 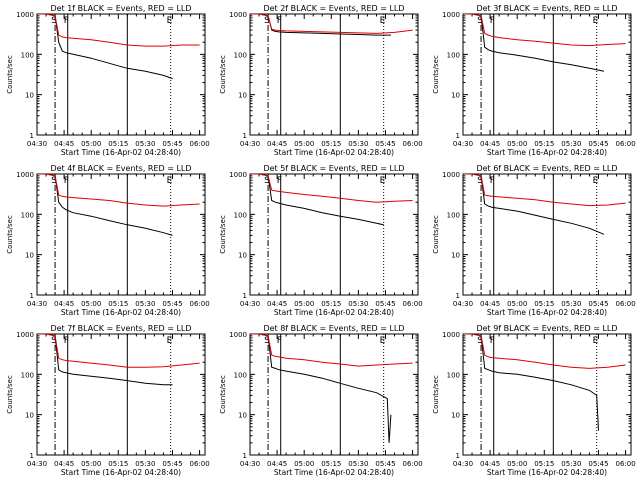 What do you see at coordinates (385, 304) in the screenshot?
I see `panel-5-x-tick-label: 05:45` at bounding box center [385, 304].